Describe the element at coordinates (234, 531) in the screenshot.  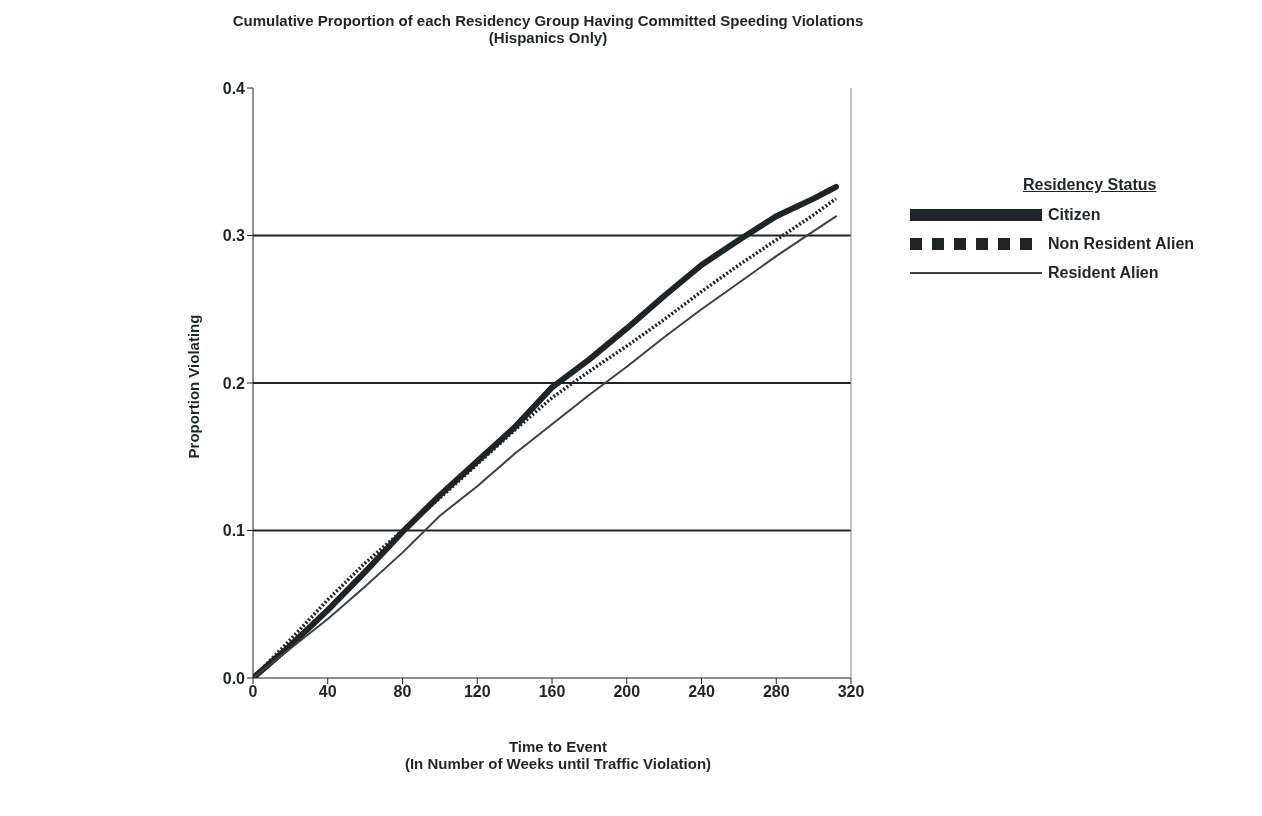
I see `y-tick-label: 0.1` at that location.